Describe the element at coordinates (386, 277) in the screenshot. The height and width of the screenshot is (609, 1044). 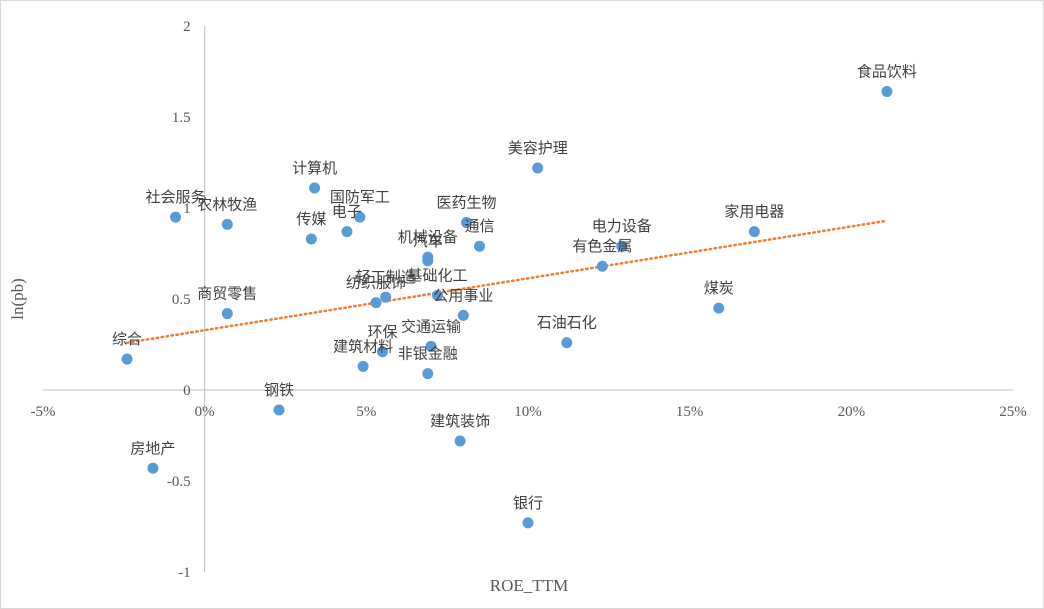
I see `data-label: 轻工制造` at that location.